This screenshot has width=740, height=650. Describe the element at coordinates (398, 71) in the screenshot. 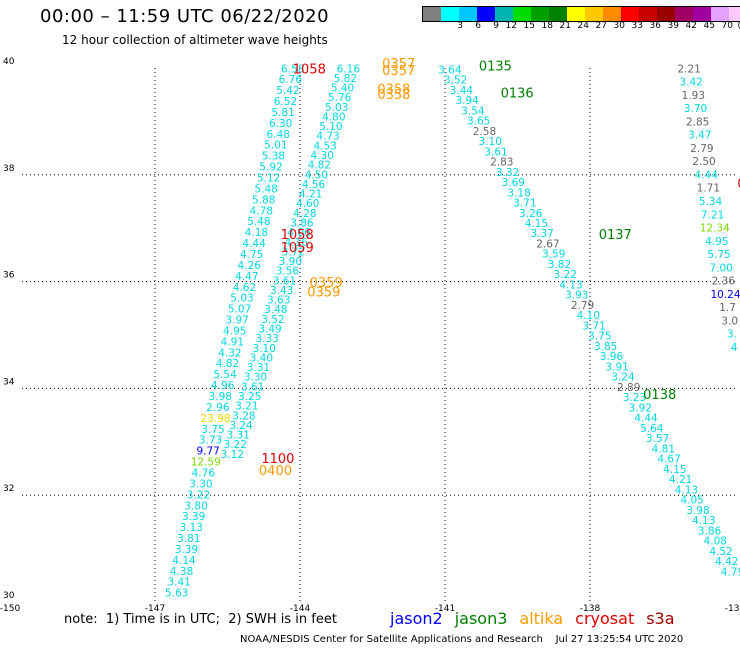

I see `pass-time-label: 0357` at that location.